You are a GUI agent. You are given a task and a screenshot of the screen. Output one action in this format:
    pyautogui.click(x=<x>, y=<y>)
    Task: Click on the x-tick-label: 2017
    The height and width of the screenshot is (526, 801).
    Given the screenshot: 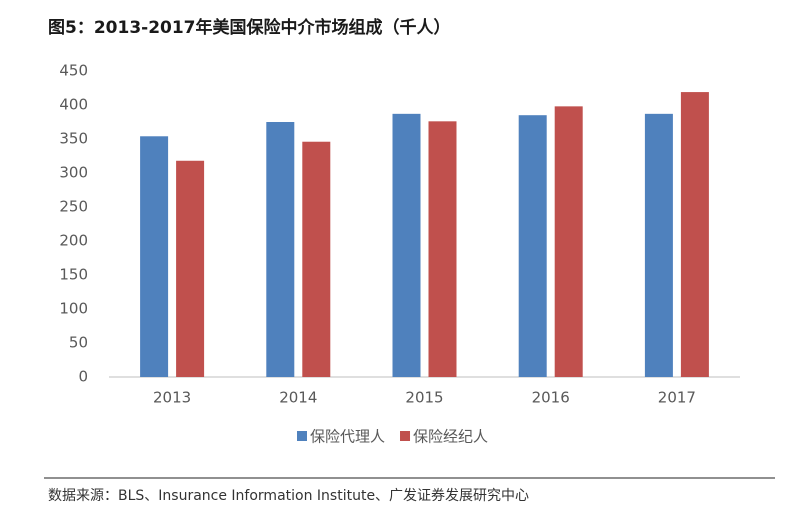 What is the action you would take?
    pyautogui.click(x=677, y=398)
    